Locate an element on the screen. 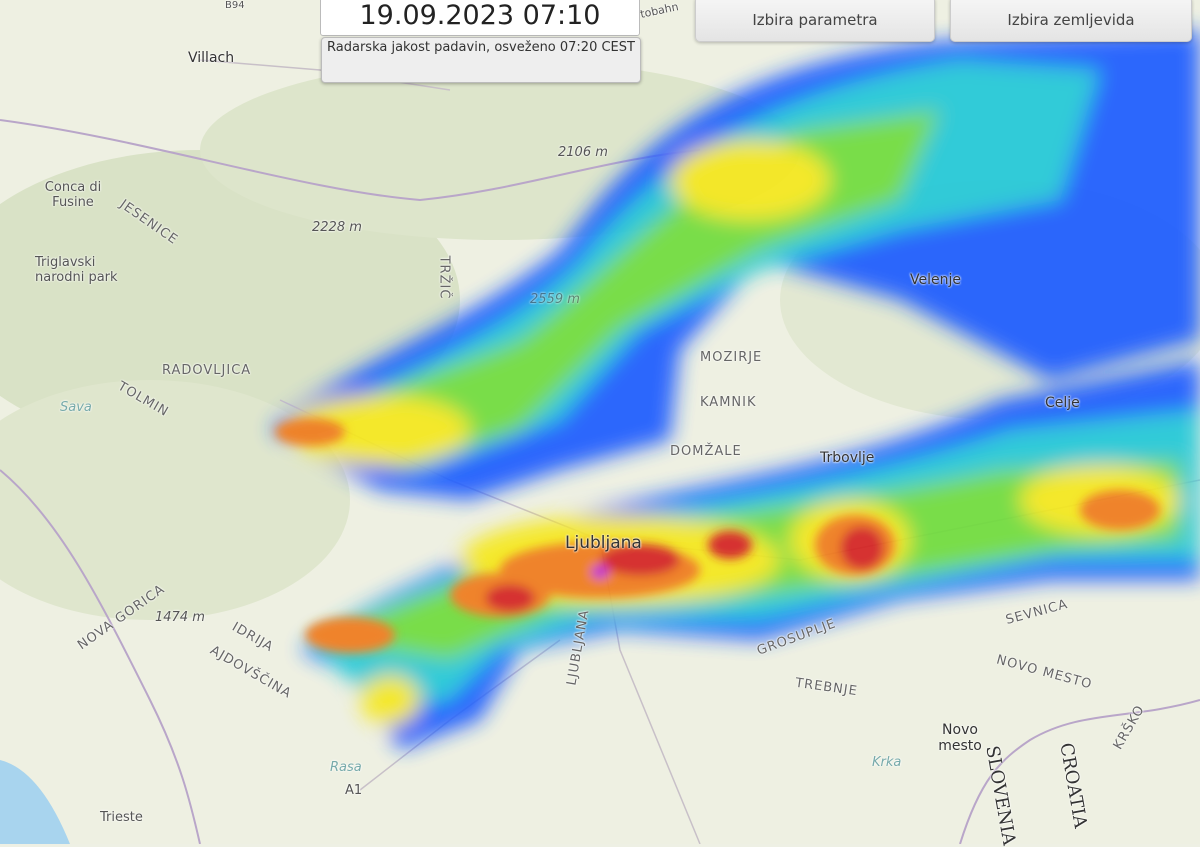 Image resolution: width=1200 pixels, height=847 pixels. peak-label: 1474 m is located at coordinates (180, 617).